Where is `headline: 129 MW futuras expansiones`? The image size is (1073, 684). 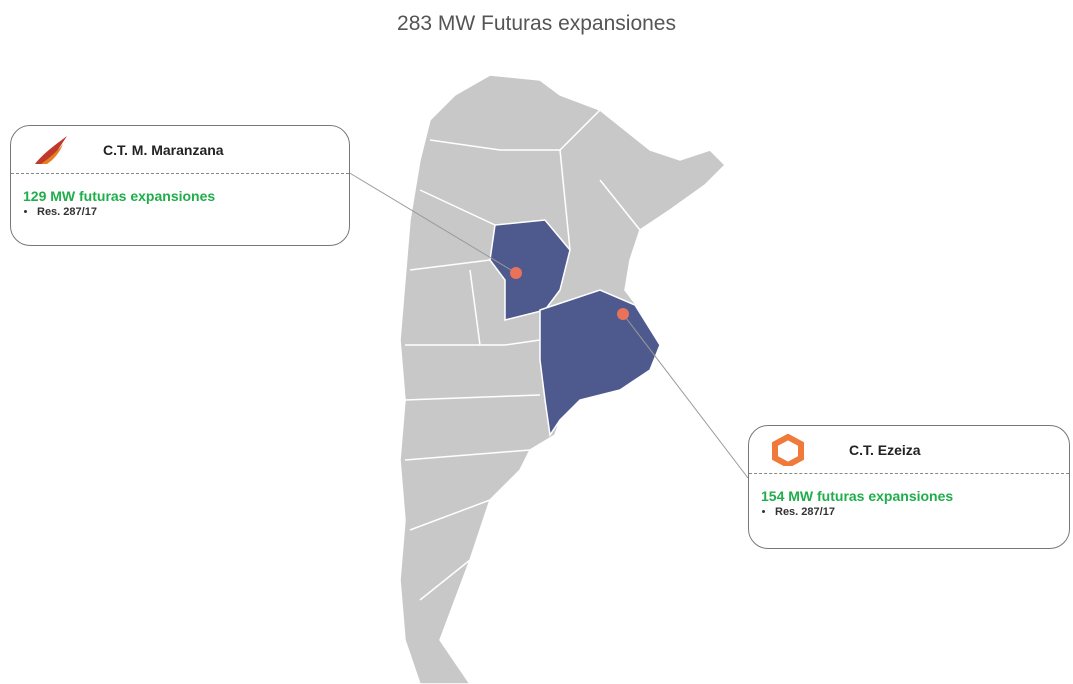
headline: 129 MW futuras expansiones is located at coordinates (119, 196).